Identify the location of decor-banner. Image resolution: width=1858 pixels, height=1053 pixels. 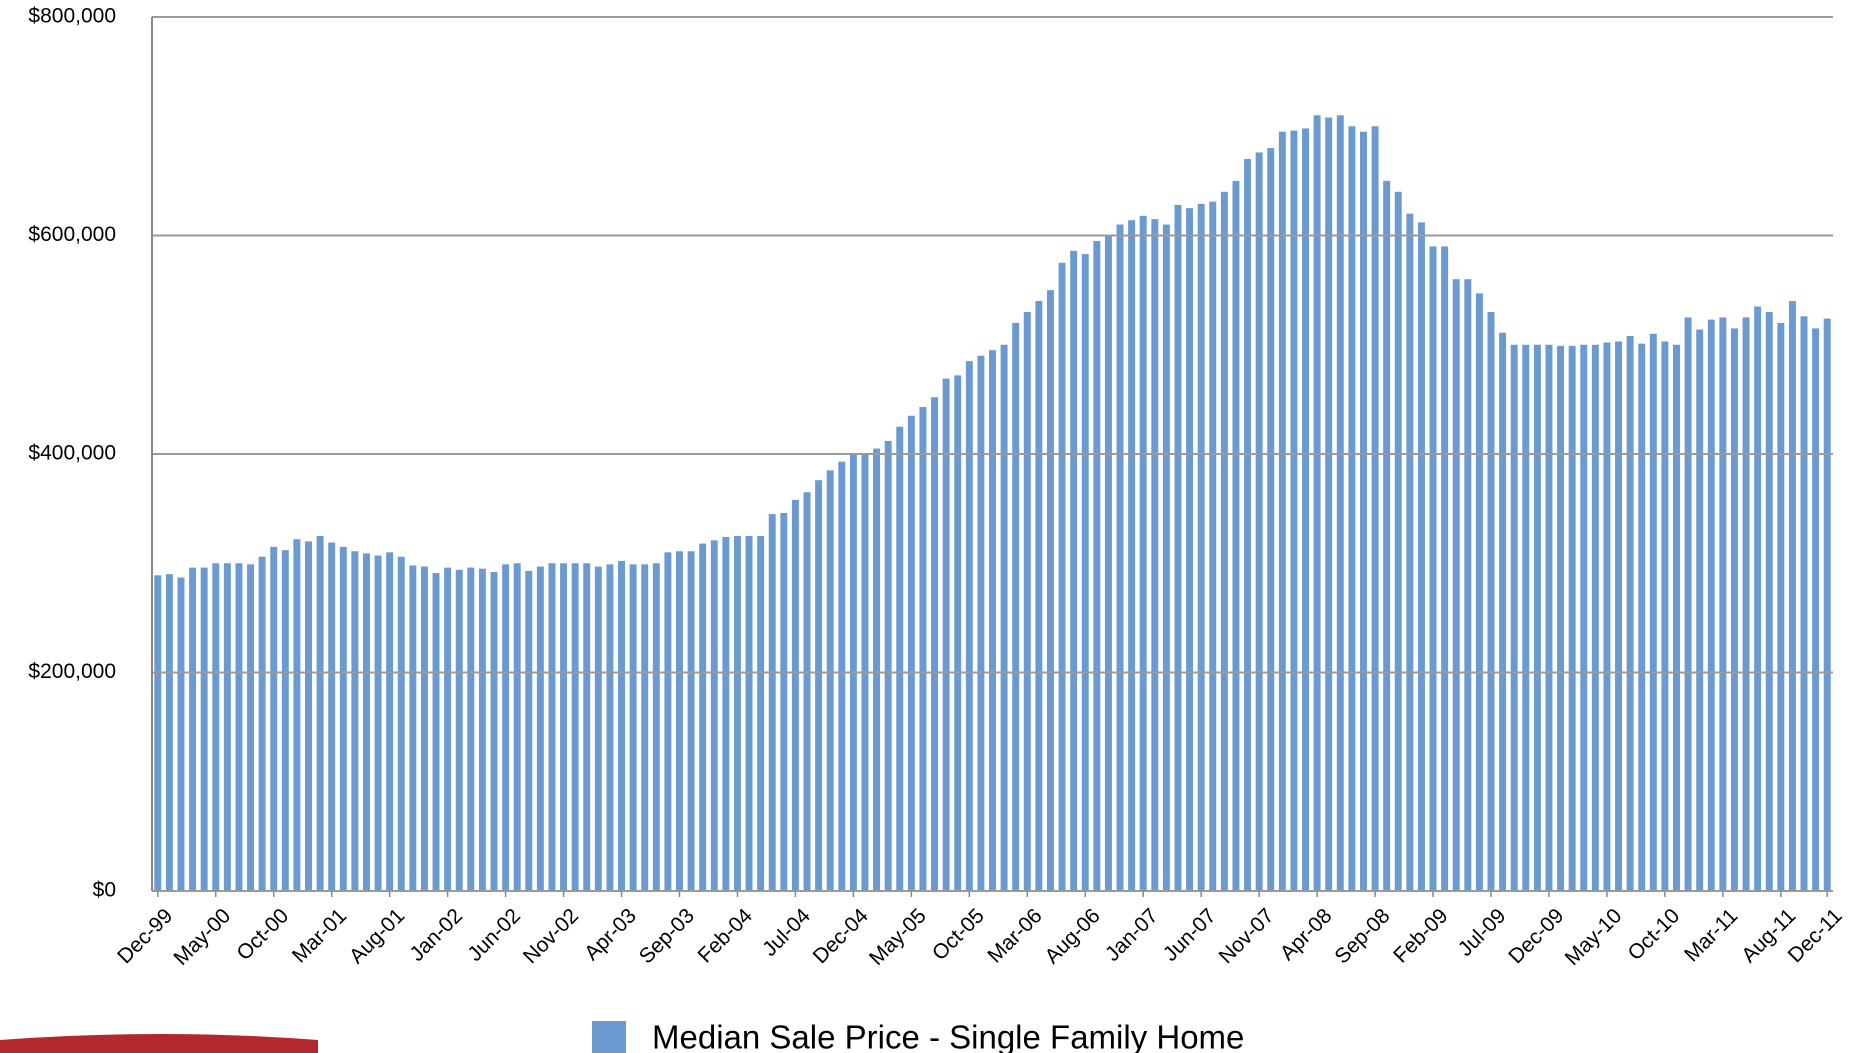
(159, 1043).